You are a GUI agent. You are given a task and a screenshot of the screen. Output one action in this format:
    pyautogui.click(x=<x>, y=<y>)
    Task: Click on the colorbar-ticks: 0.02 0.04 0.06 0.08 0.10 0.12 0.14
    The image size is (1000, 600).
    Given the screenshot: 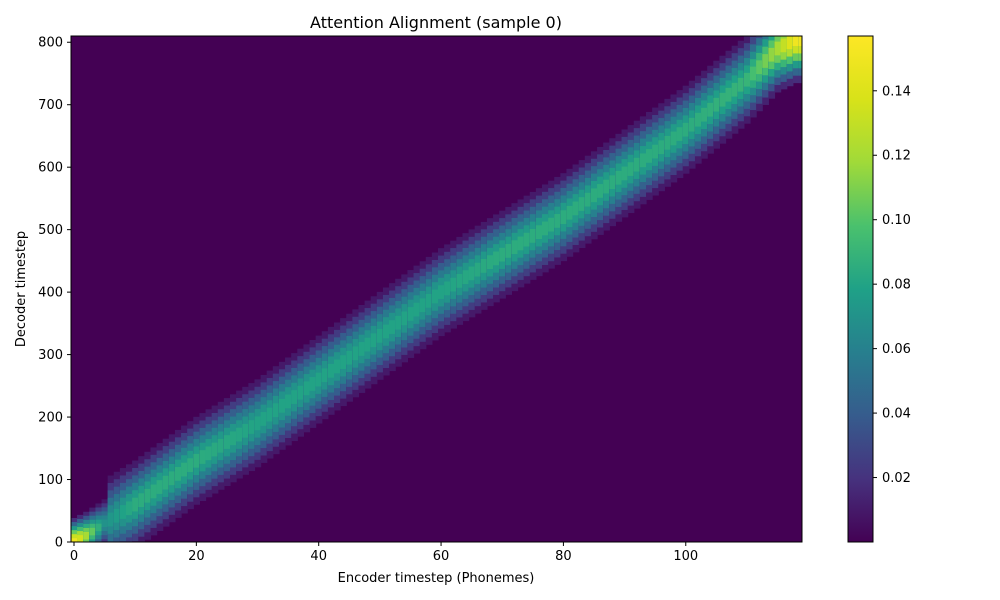 What is the action you would take?
    pyautogui.click(x=892, y=285)
    